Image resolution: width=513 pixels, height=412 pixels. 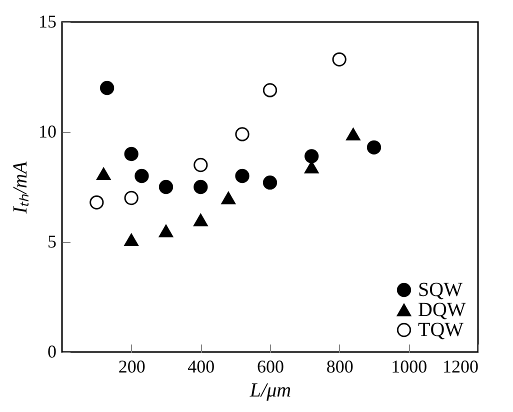 What do you see at coordinates (441, 330) in the screenshot?
I see `legend-label: TQW` at bounding box center [441, 330].